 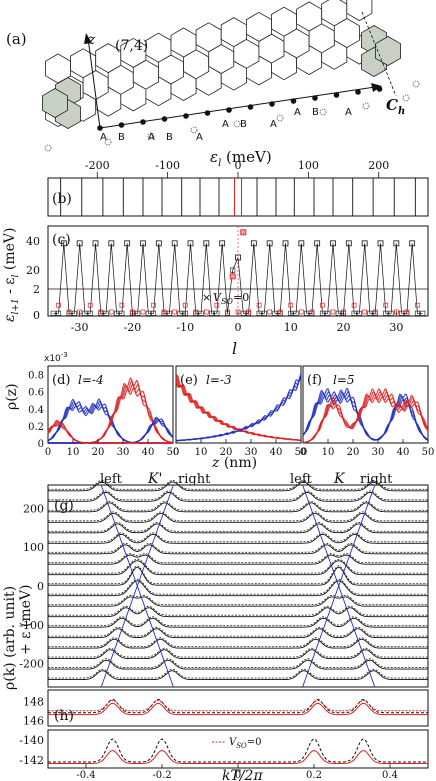 I want to click on def-scale: x10-3, so click(x=56, y=357).